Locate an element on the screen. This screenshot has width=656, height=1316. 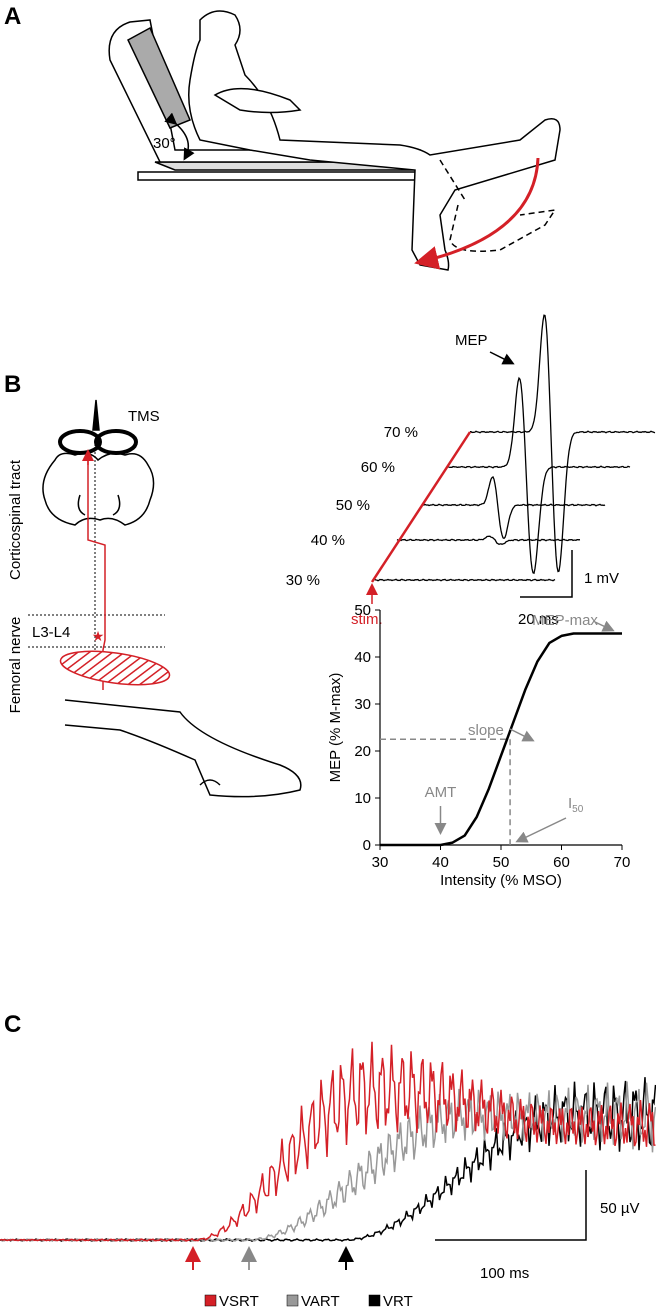
y-tick-label: 20 is located at coordinates (362, 751).